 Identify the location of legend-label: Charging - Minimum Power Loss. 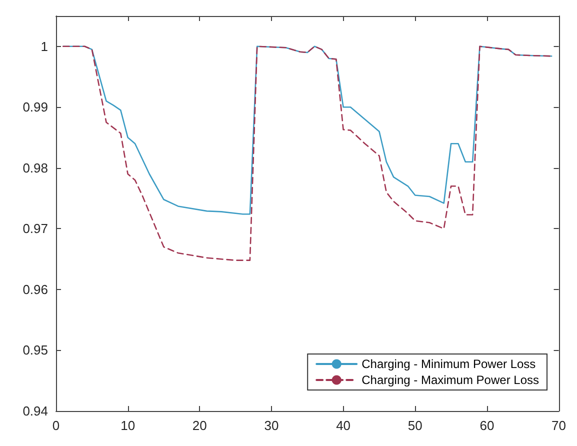
(449, 364).